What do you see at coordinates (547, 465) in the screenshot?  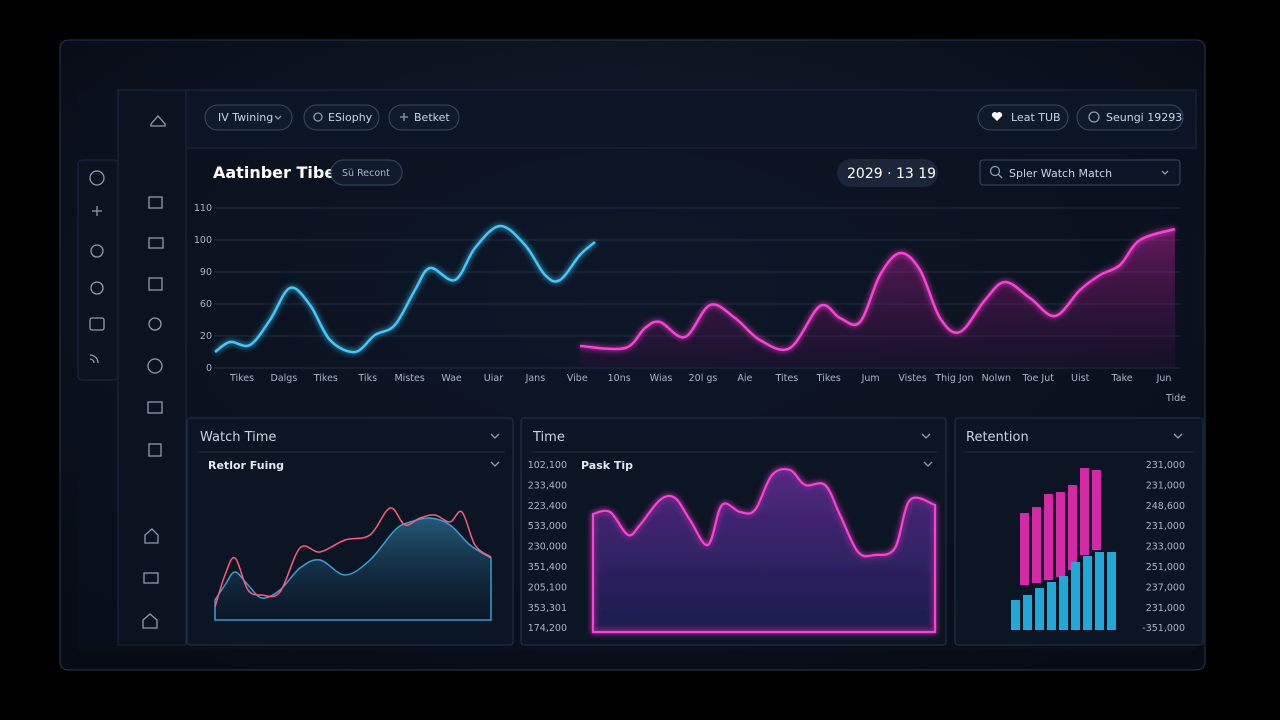 I see `axis-label: 102,100` at bounding box center [547, 465].